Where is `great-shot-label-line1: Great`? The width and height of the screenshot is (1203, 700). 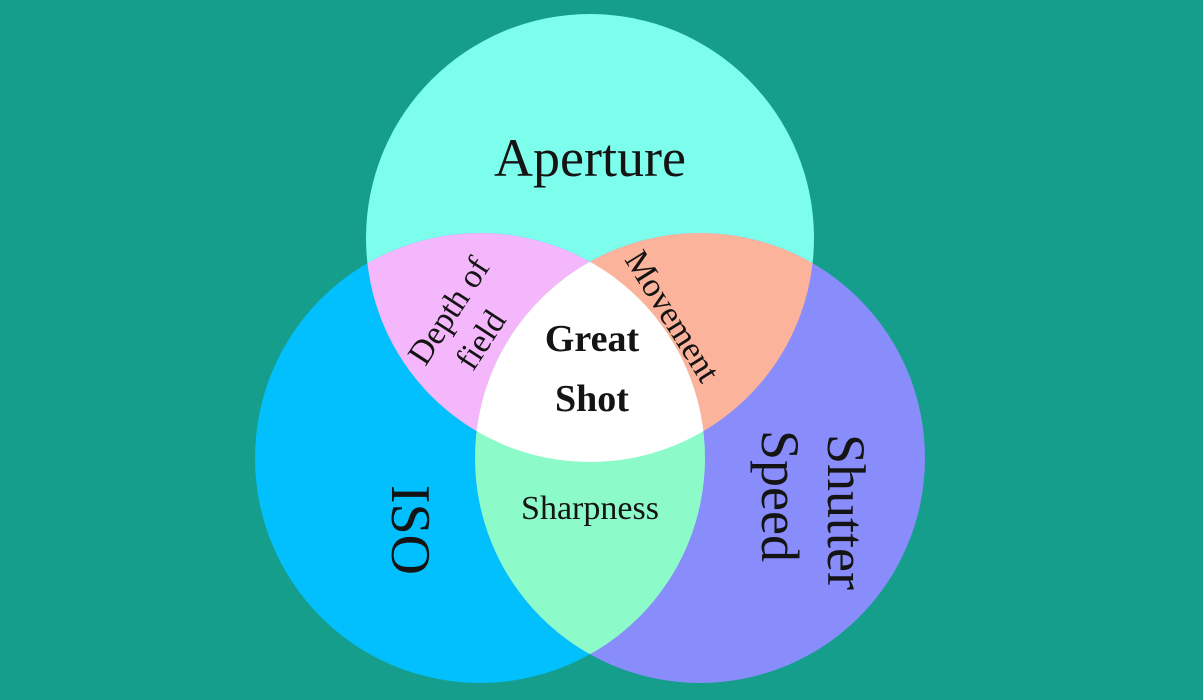 great-shot-label-line1: Great is located at coordinates (592, 339).